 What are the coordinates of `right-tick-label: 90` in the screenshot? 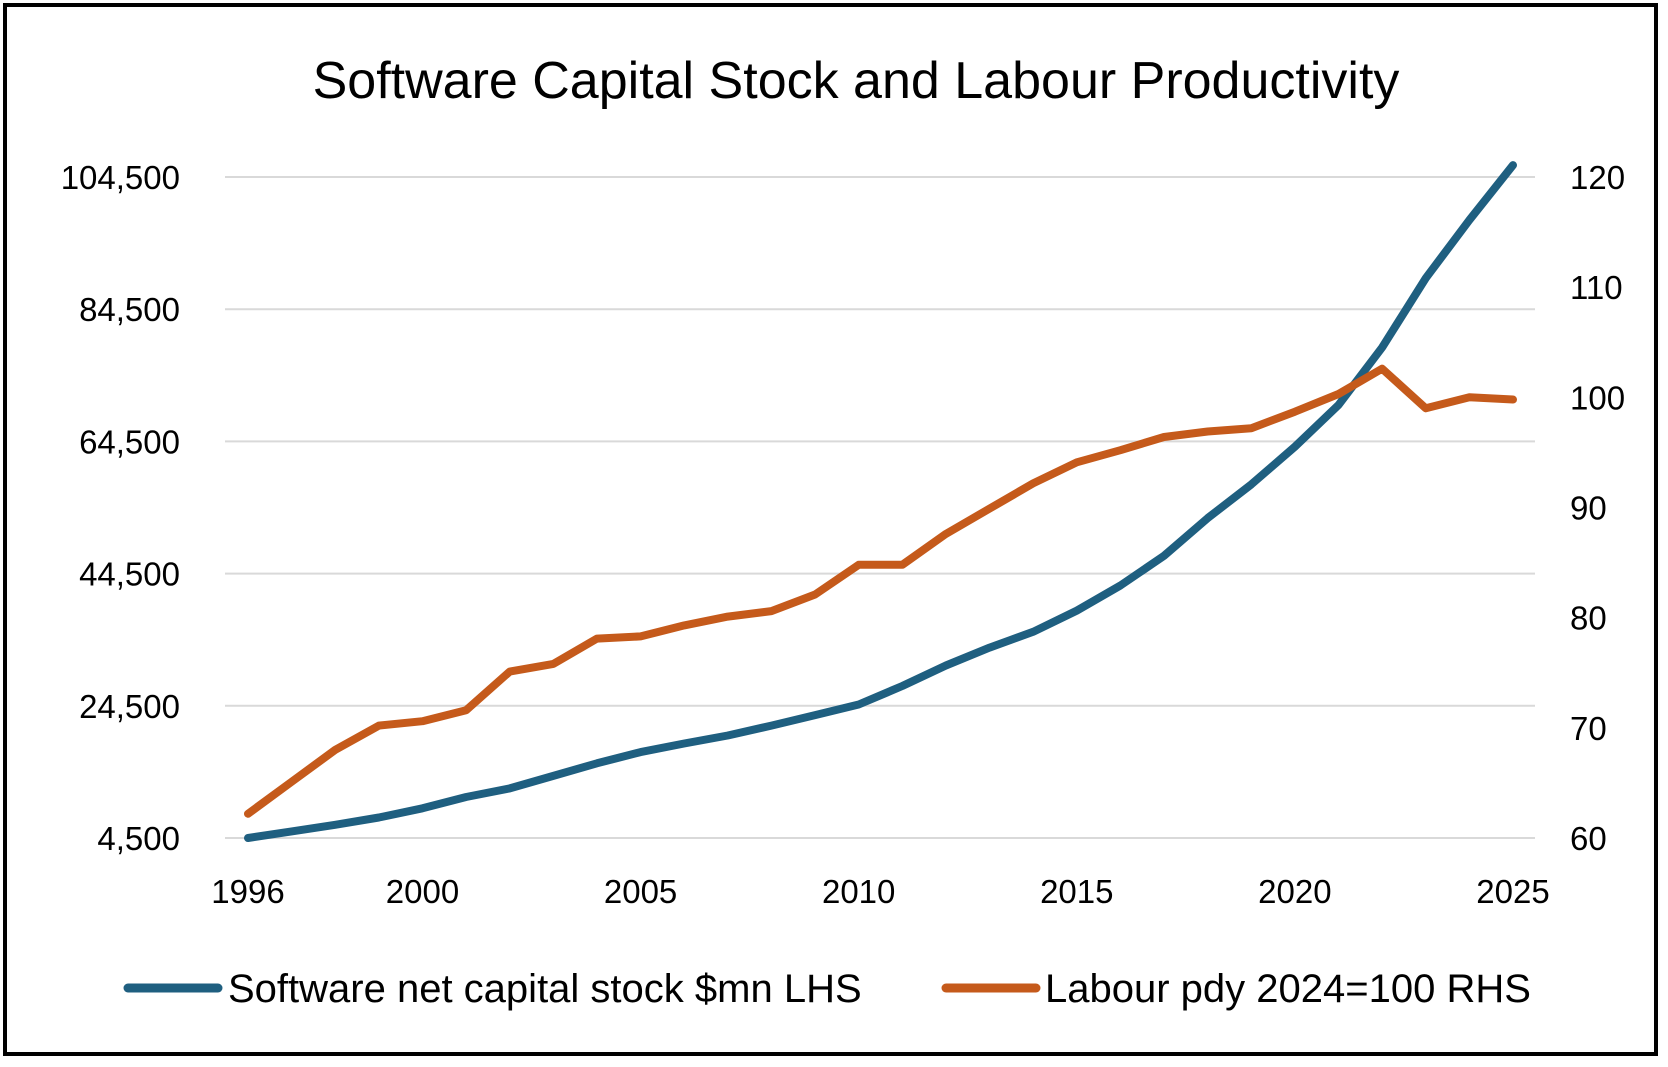 It's located at (1588, 508).